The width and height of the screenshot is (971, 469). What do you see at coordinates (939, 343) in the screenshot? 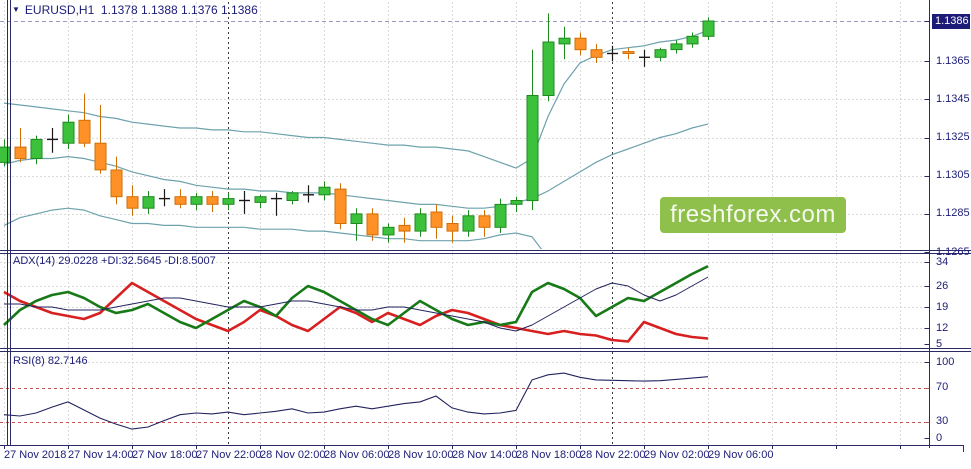
I see `adx-axis-label: 5` at bounding box center [939, 343].